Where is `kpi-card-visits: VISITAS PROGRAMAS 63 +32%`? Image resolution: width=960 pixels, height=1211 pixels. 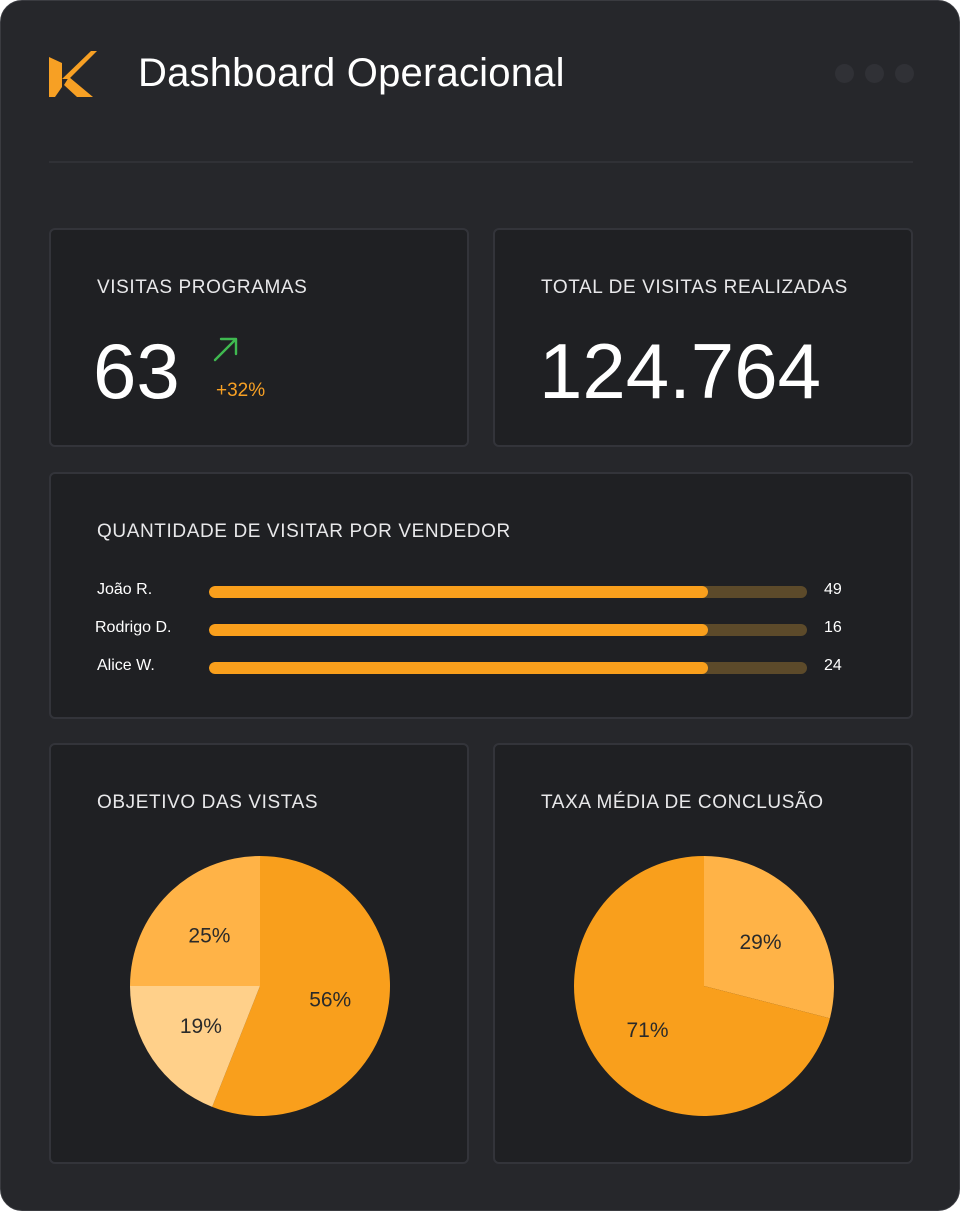
kpi-card-visits: VISITAS PROGRAMAS 63 +32% is located at coordinates (259, 337).